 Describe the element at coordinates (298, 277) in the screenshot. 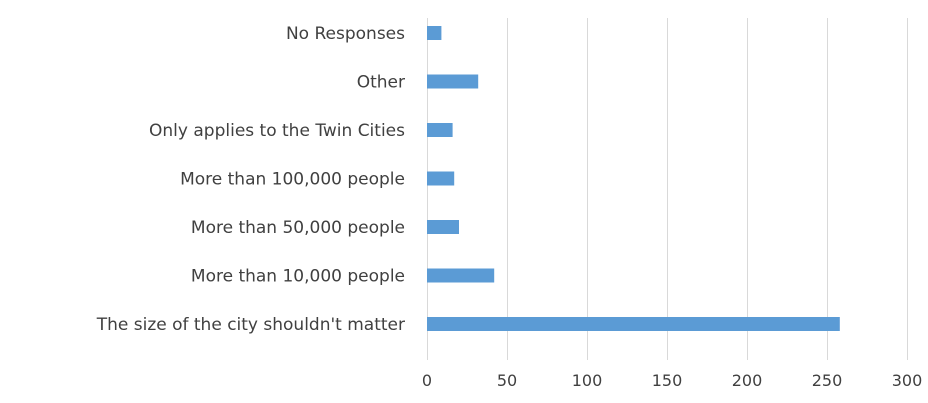

I see `category-label: More than 10,000 people` at that location.